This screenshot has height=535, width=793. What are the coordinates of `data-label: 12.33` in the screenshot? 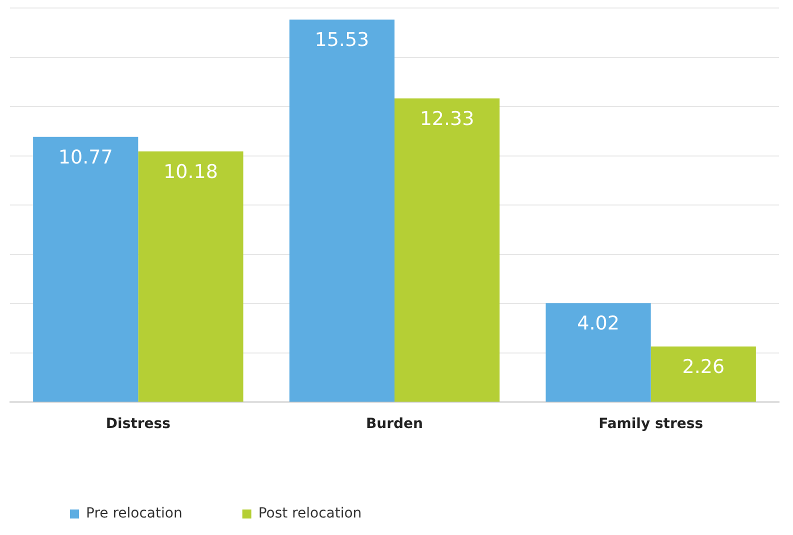 It's located at (447, 119).